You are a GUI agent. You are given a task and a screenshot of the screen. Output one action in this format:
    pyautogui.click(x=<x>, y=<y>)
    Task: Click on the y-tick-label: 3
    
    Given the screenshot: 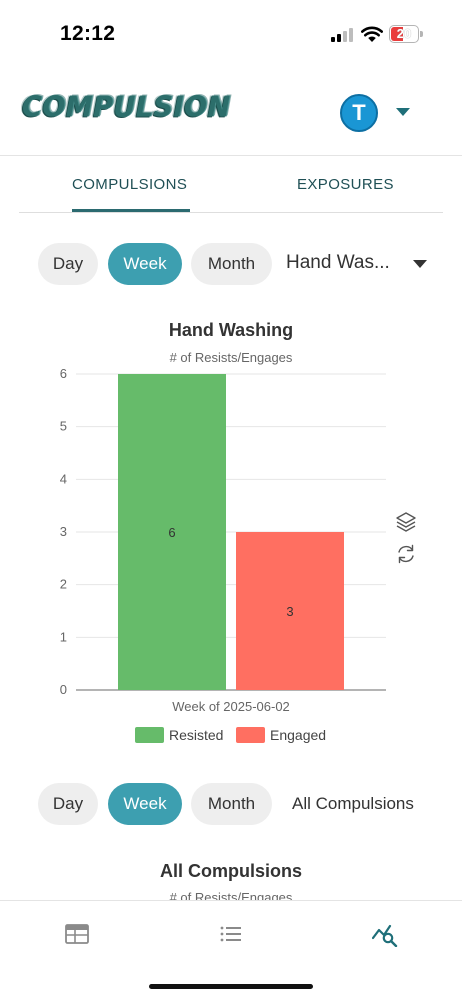 What is the action you would take?
    pyautogui.click(x=63, y=531)
    